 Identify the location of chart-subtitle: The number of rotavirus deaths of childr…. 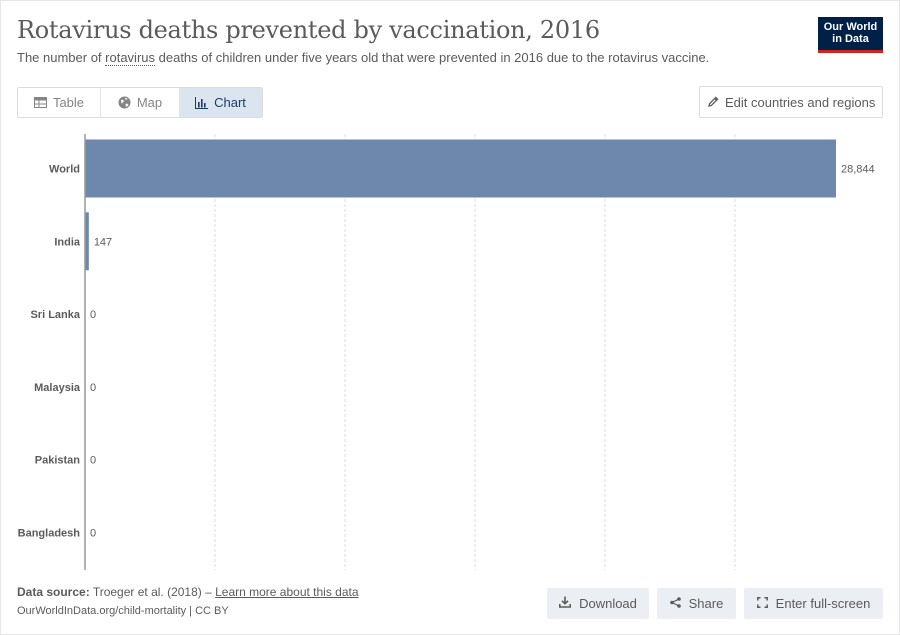
(363, 58).